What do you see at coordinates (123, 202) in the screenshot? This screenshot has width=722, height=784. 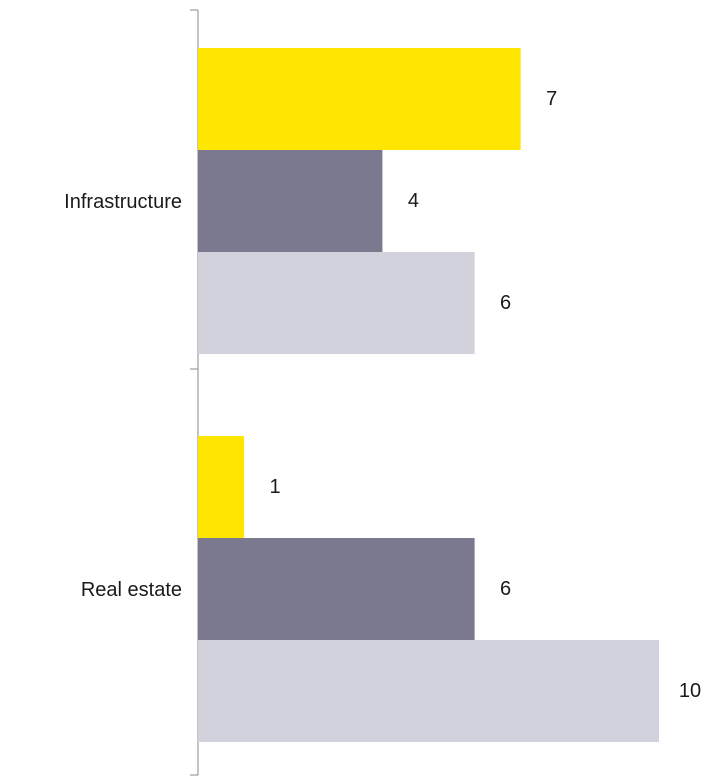 I see `category-label-infrastructure: Infrastructure` at bounding box center [123, 202].